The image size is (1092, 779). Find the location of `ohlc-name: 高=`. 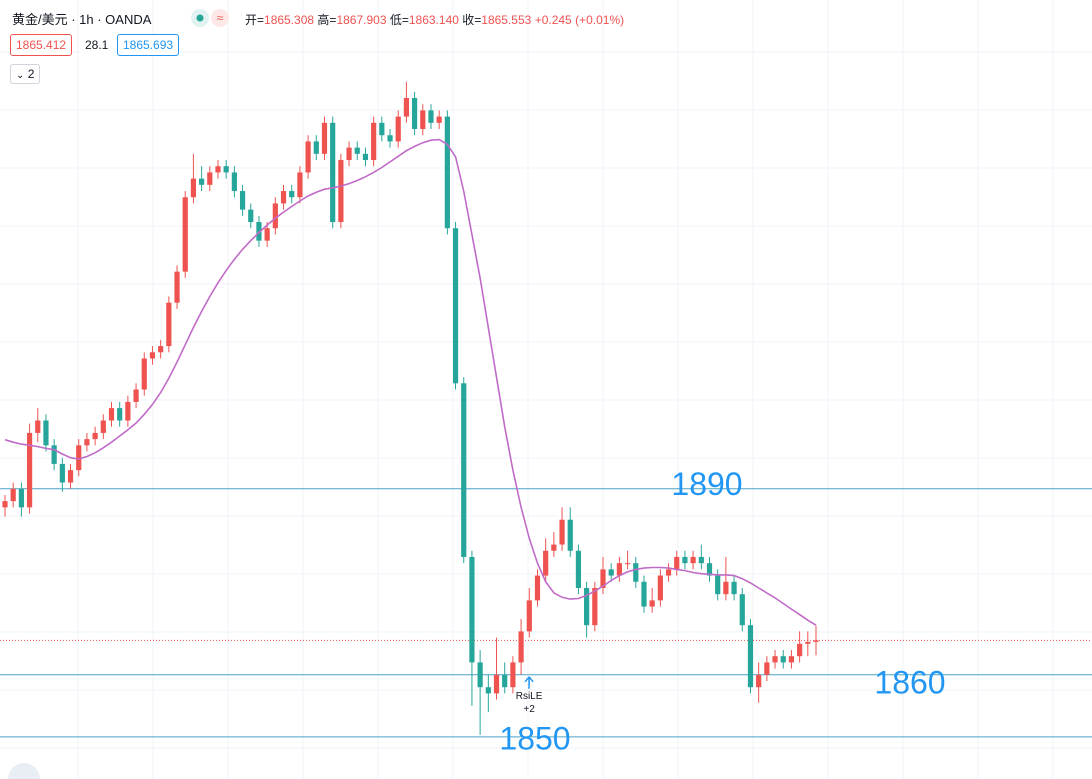

ohlc-name: 高= is located at coordinates (327, 20).